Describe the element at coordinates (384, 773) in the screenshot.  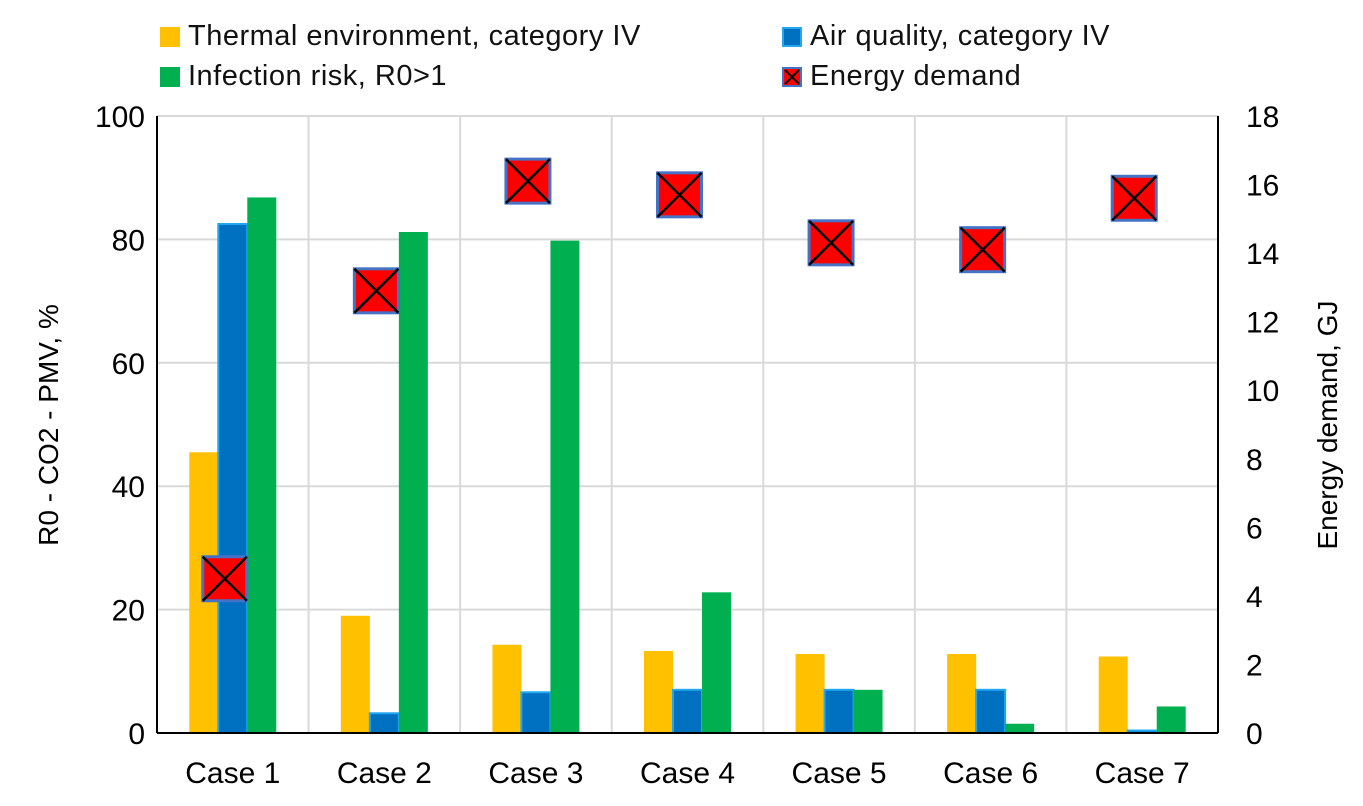
I see `x-tick-label: Case 2` at that location.